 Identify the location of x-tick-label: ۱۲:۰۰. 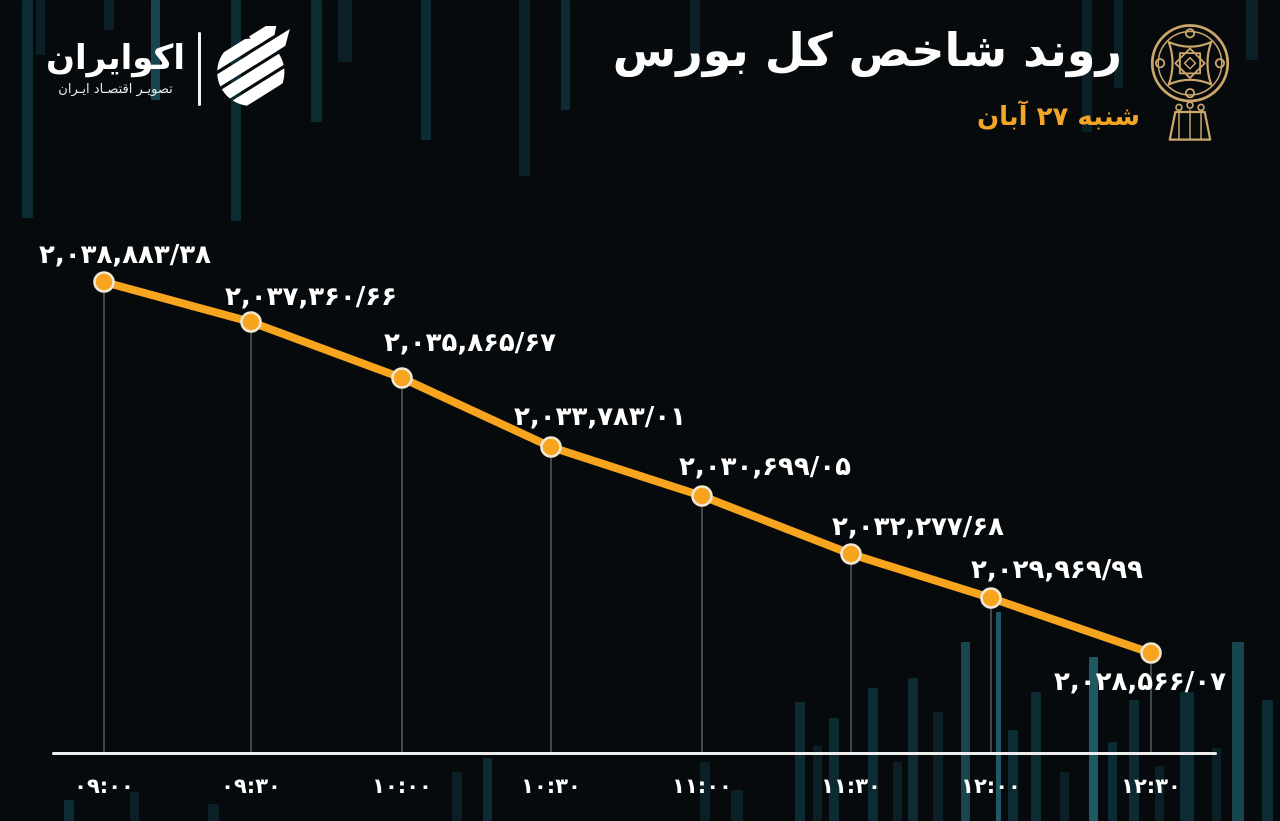
(991, 786).